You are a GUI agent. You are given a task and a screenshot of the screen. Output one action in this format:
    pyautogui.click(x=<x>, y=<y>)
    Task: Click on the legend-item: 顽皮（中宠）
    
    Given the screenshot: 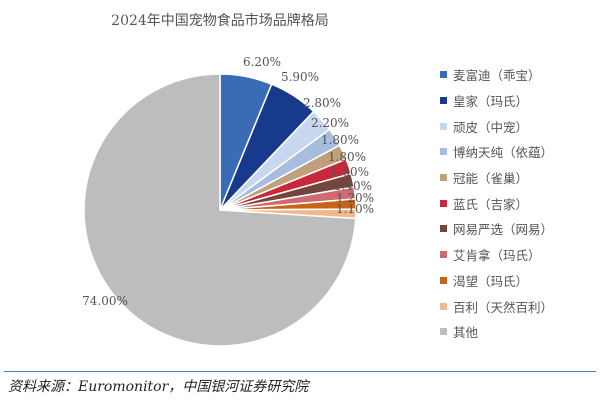 What is the action you would take?
    pyautogui.click(x=496, y=126)
    